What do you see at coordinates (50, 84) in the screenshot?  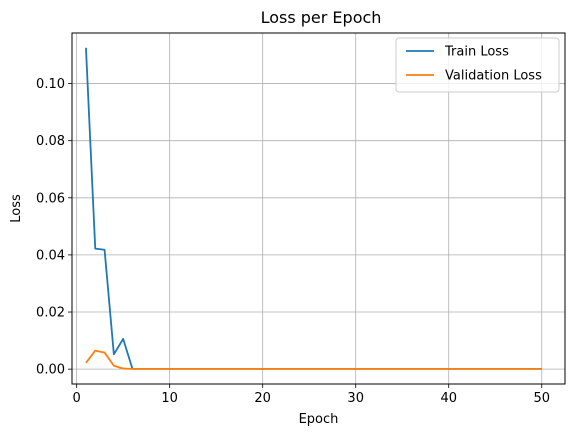 I see `y-tick-label: 0.10` at bounding box center [50, 84].